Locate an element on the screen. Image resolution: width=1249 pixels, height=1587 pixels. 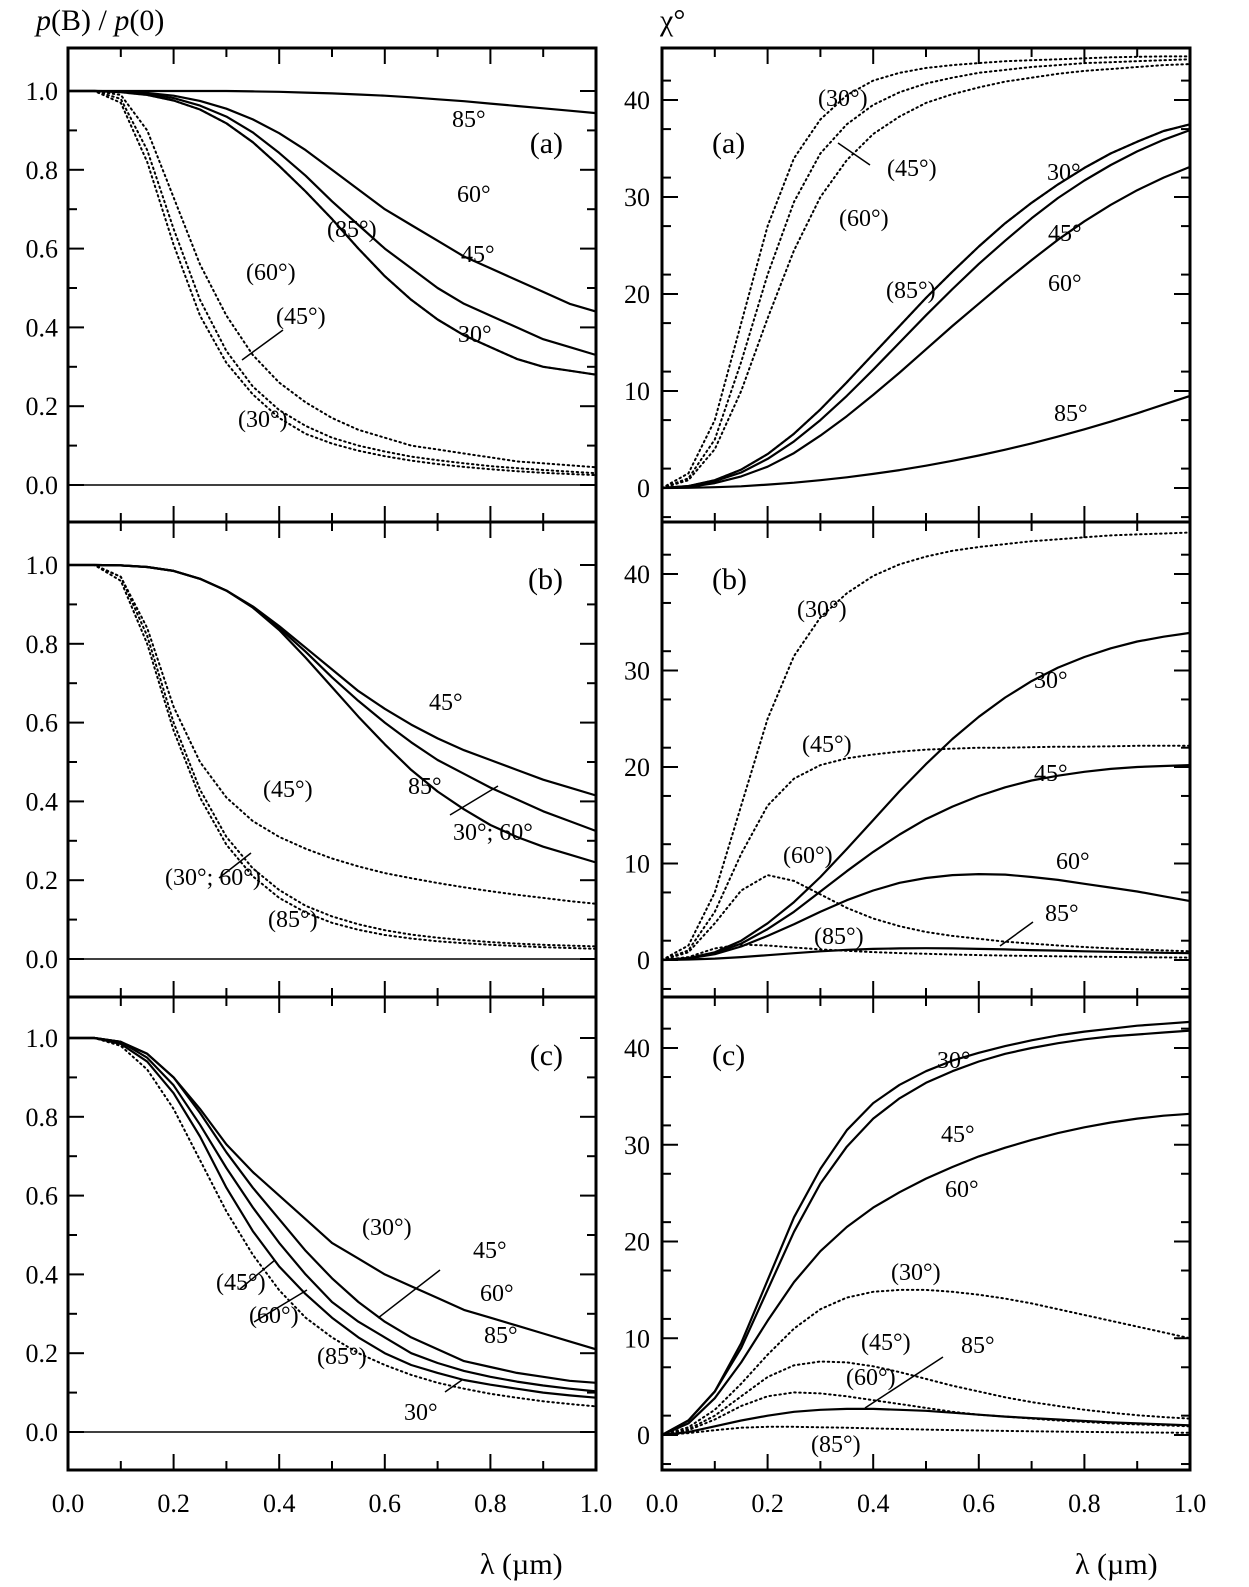
panel-tag: (b) is located at coordinates (545, 579).